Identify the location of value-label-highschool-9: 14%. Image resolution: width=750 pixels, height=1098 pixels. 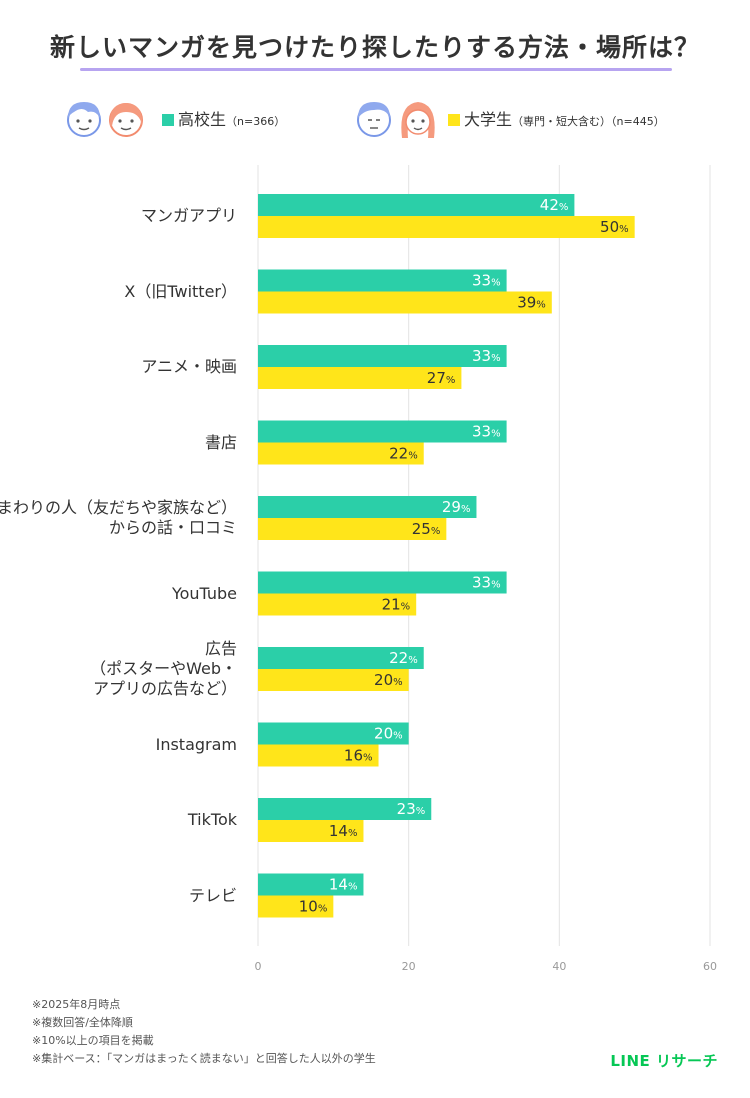
(343, 885).